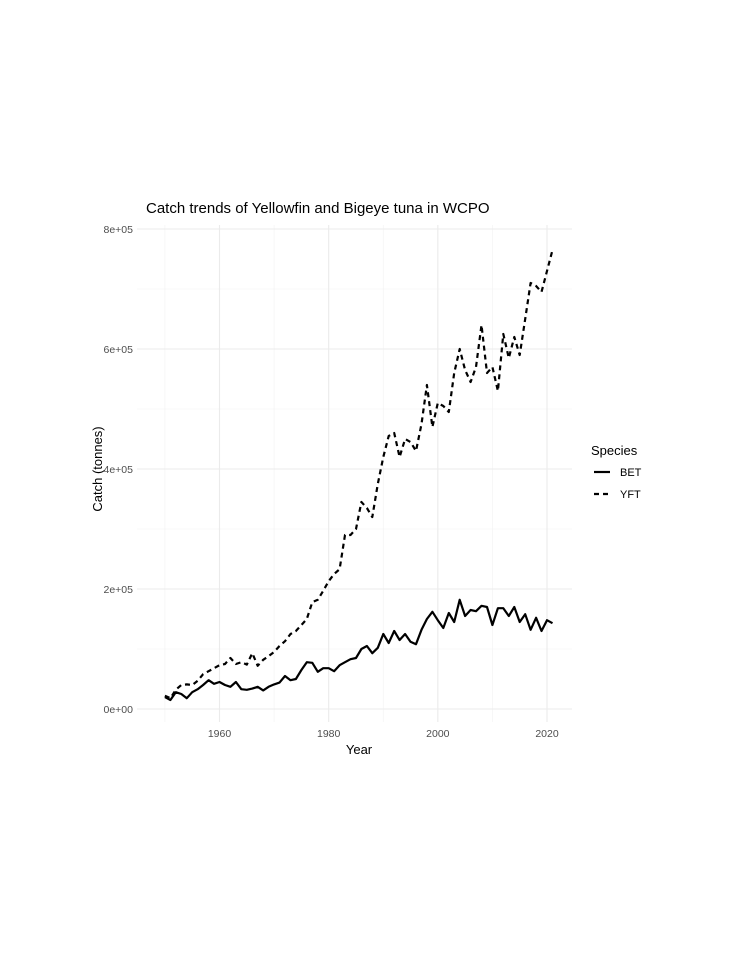  Describe the element at coordinates (359, 650) in the screenshot. I see `series-line-bet` at that location.